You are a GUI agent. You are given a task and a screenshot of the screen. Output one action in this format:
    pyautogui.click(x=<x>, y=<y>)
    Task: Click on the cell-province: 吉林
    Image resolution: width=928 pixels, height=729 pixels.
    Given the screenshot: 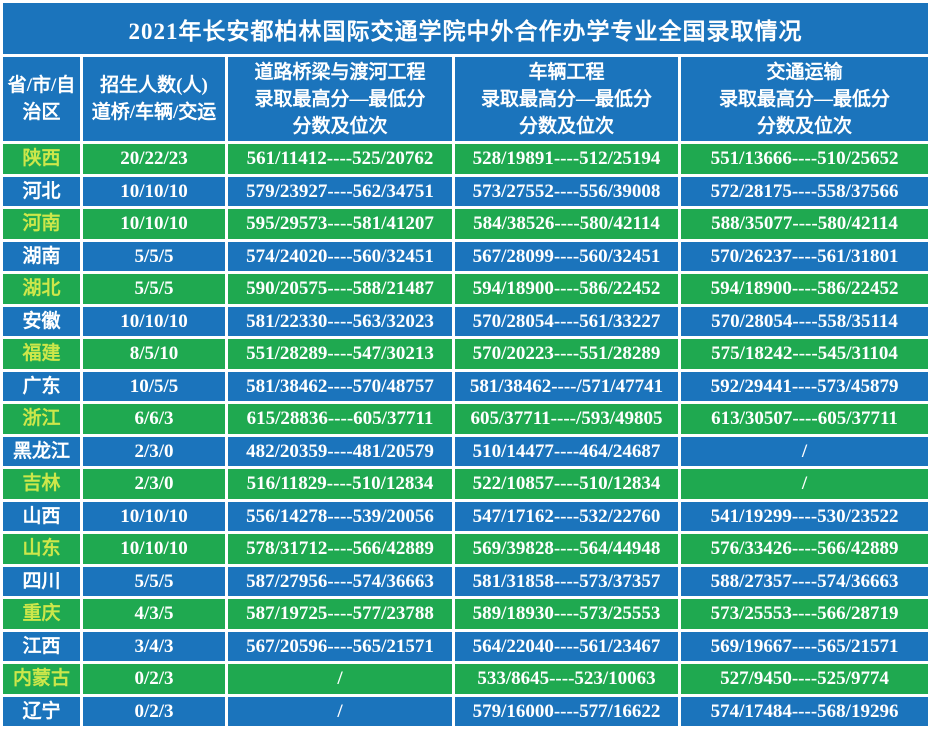 What is the action you would take?
    pyautogui.click(x=41, y=484)
    